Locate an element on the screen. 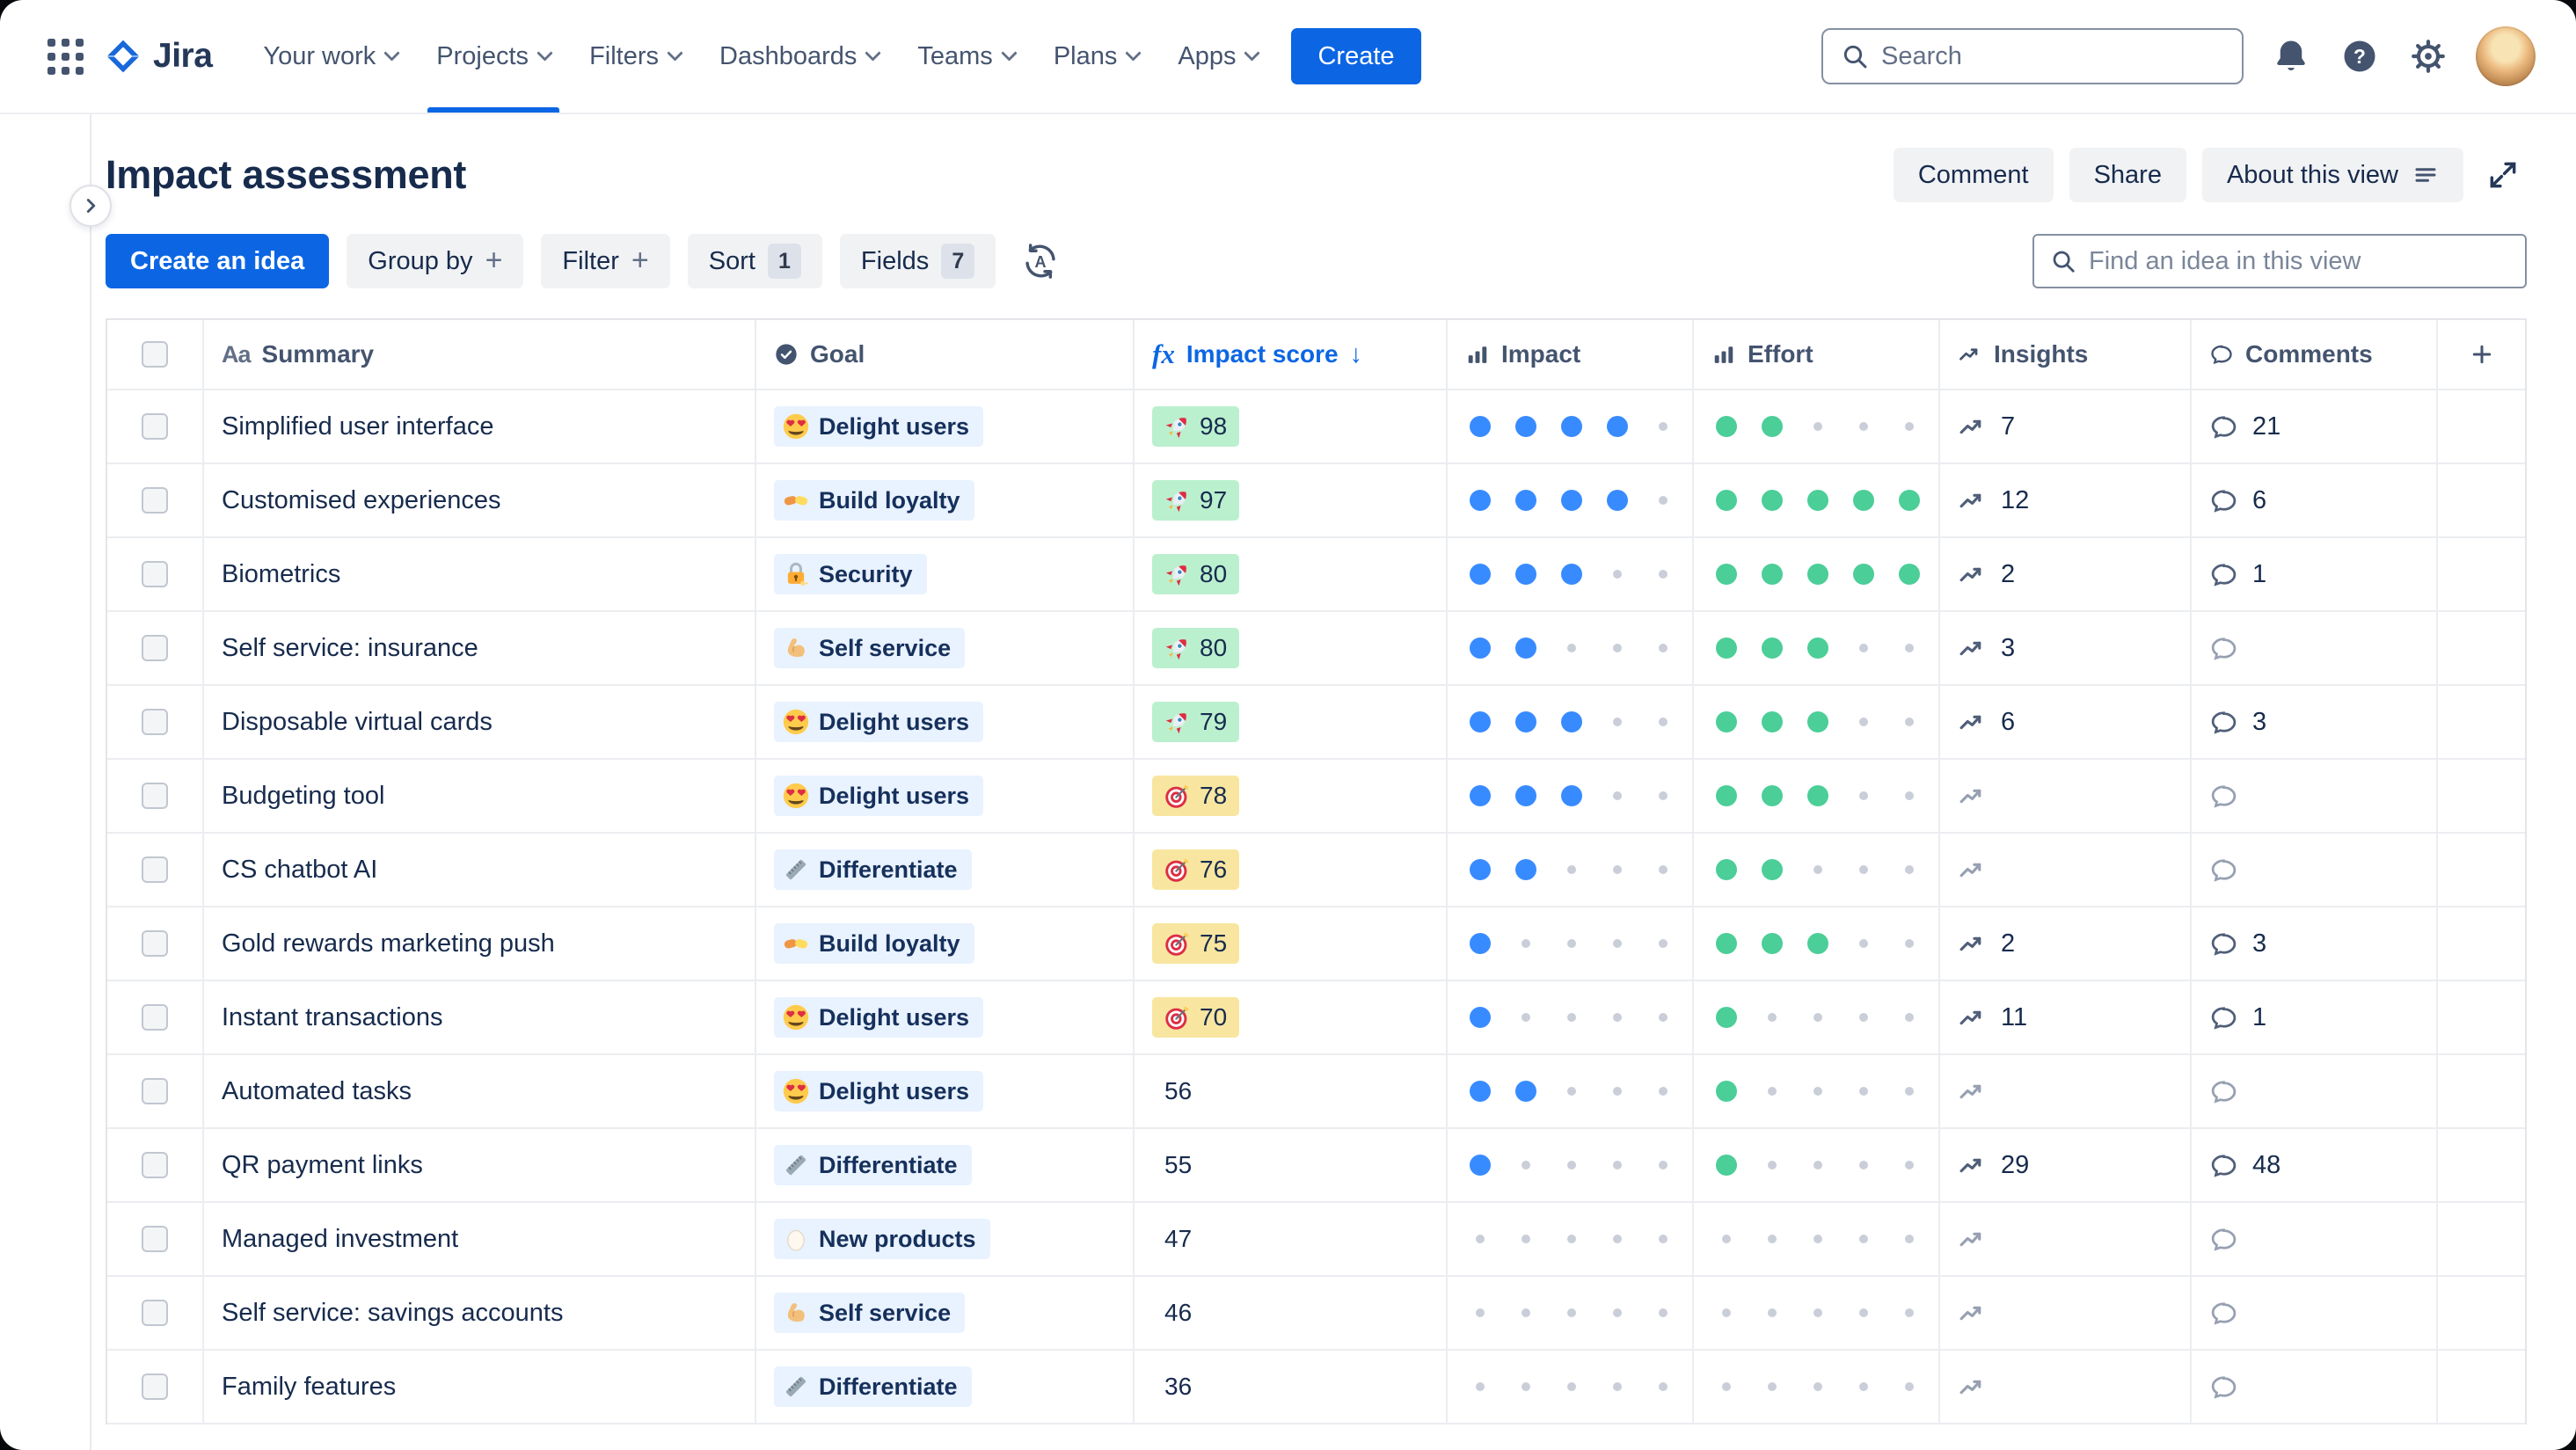 The width and height of the screenshot is (2576, 1450). insights-cell: 2 is located at coordinates (2066, 575).